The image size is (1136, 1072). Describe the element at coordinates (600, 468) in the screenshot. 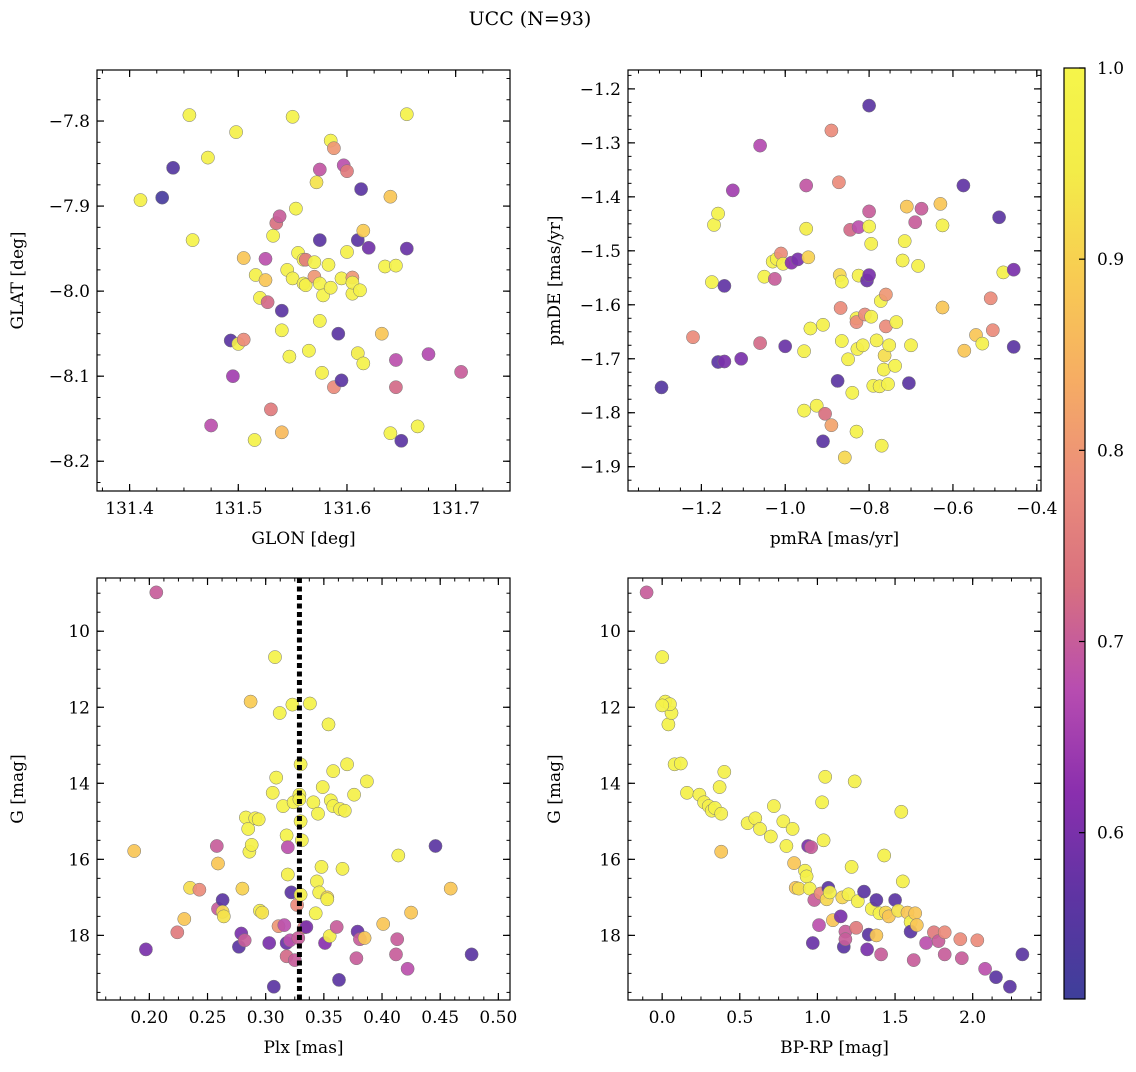

I see `y-tick-label: −1.9` at that location.